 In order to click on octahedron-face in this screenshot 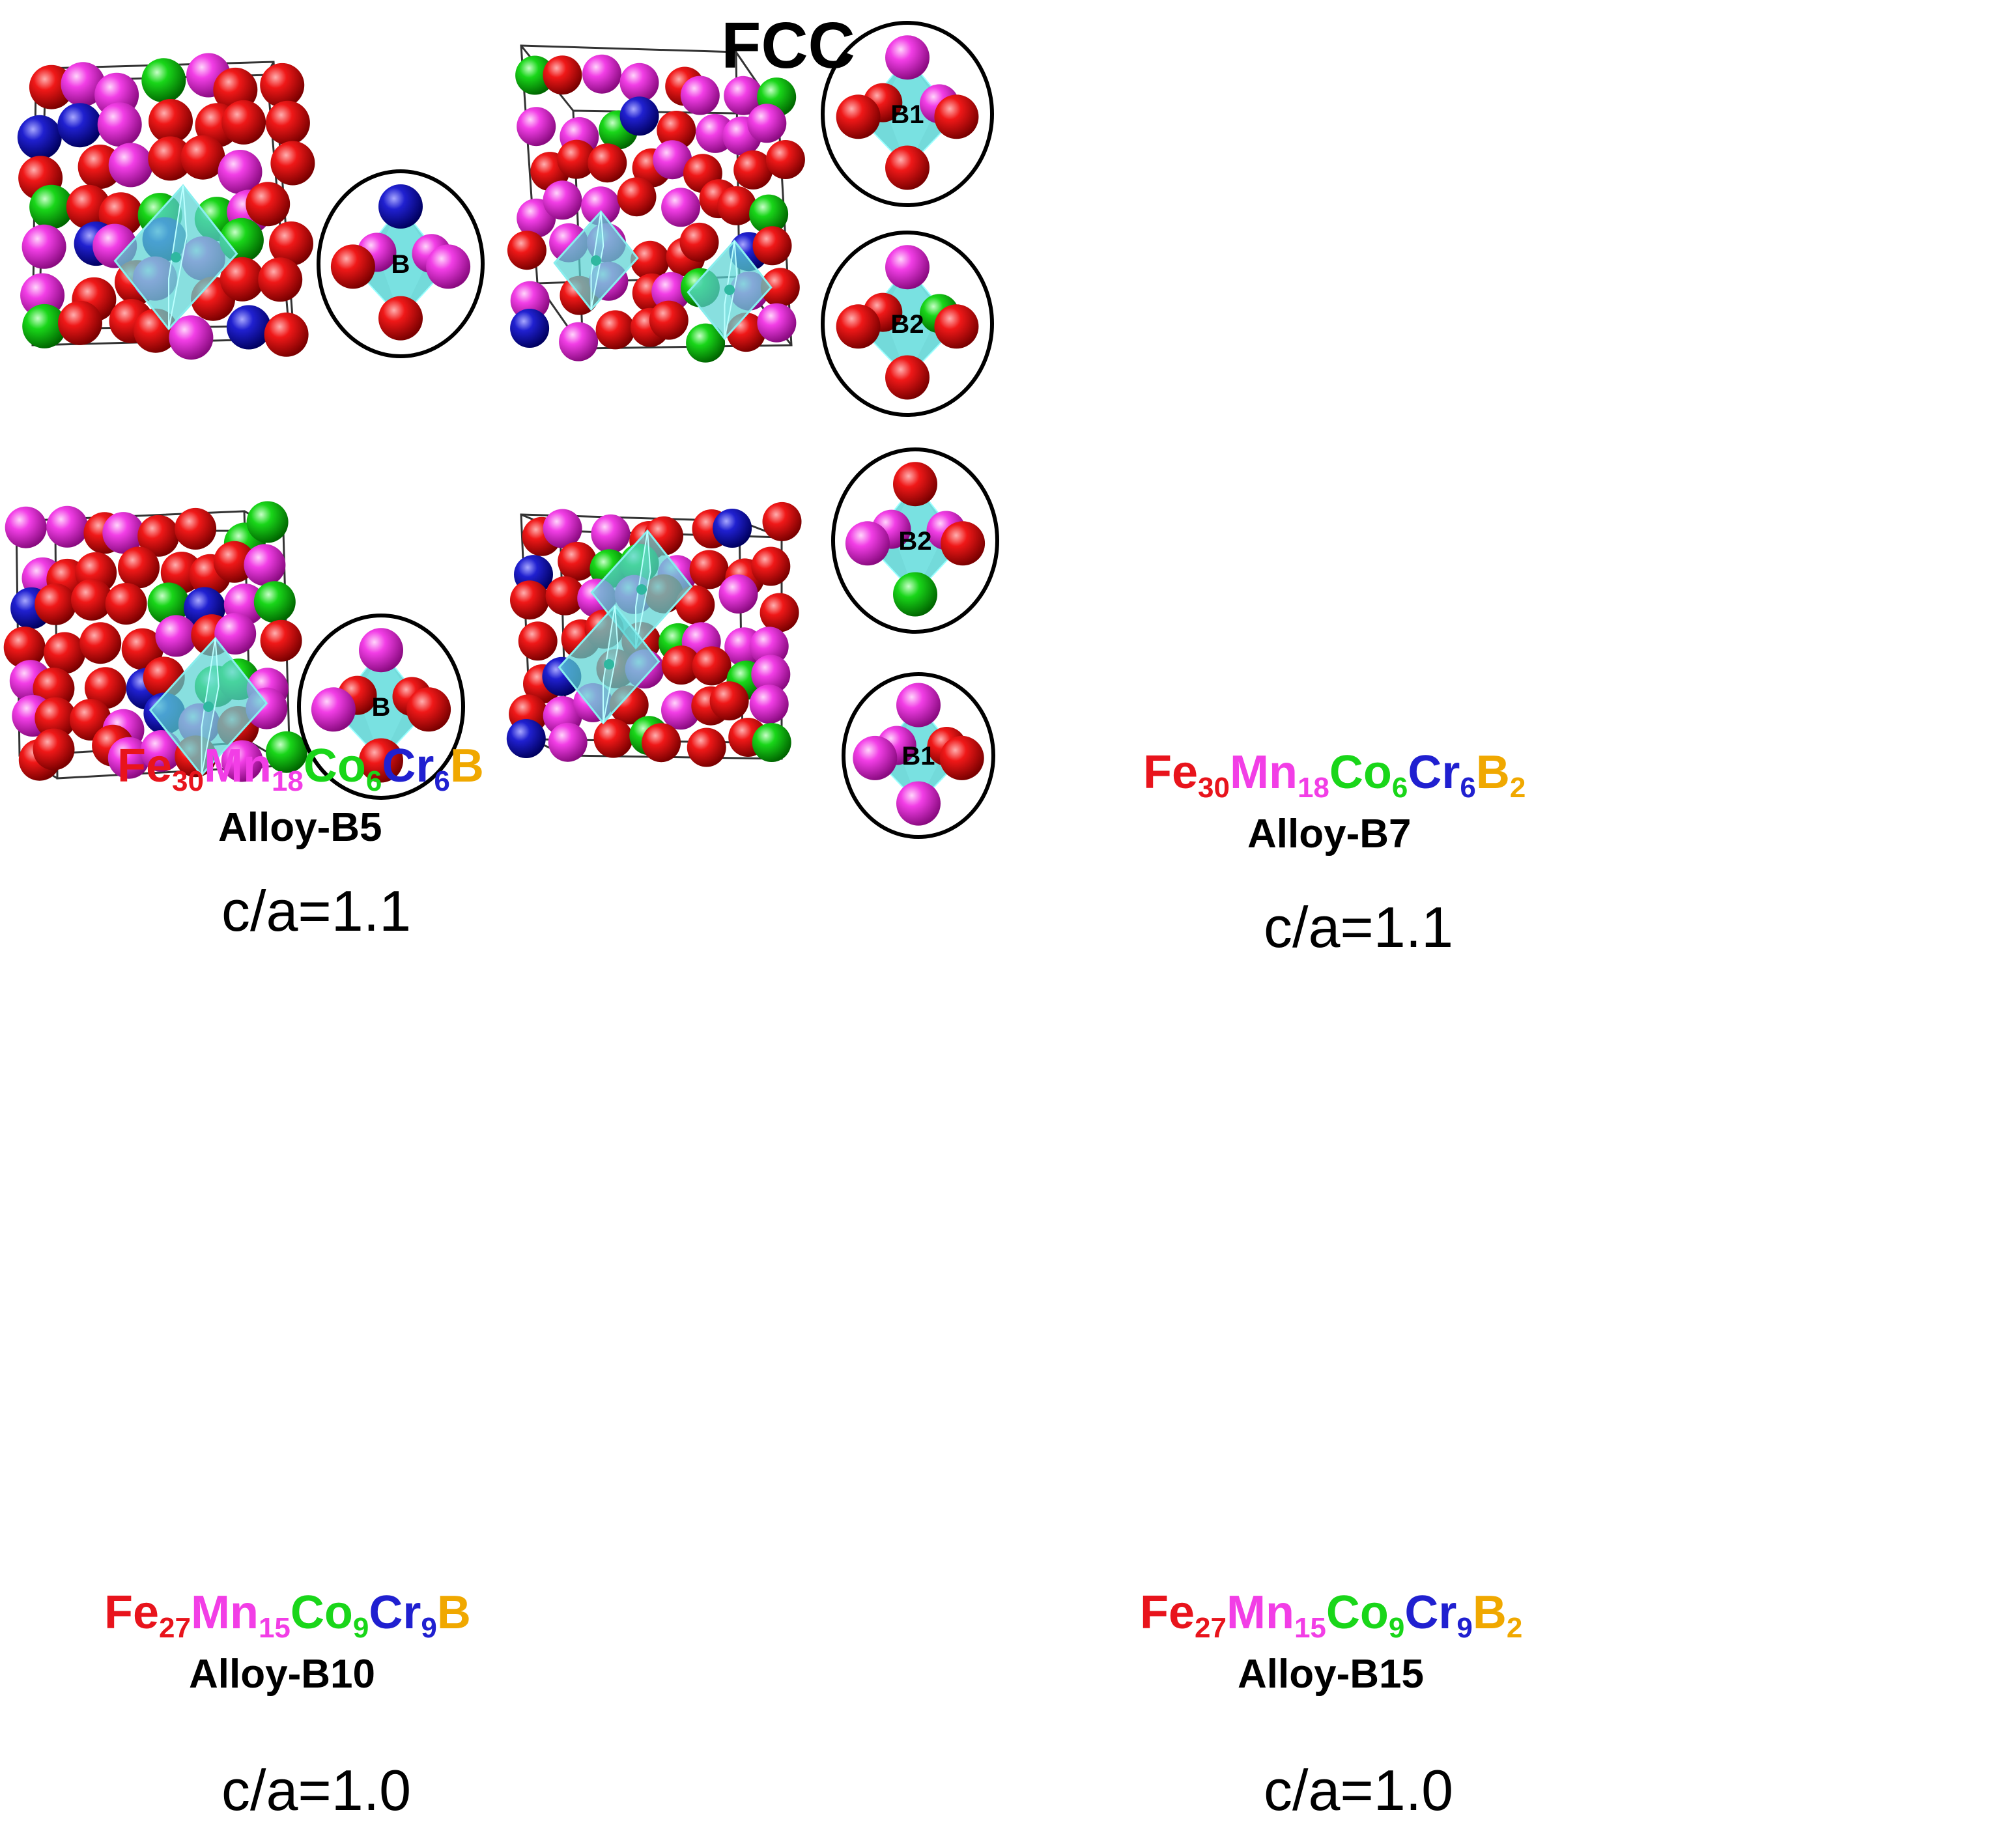, I will do `click(911, 112)`.